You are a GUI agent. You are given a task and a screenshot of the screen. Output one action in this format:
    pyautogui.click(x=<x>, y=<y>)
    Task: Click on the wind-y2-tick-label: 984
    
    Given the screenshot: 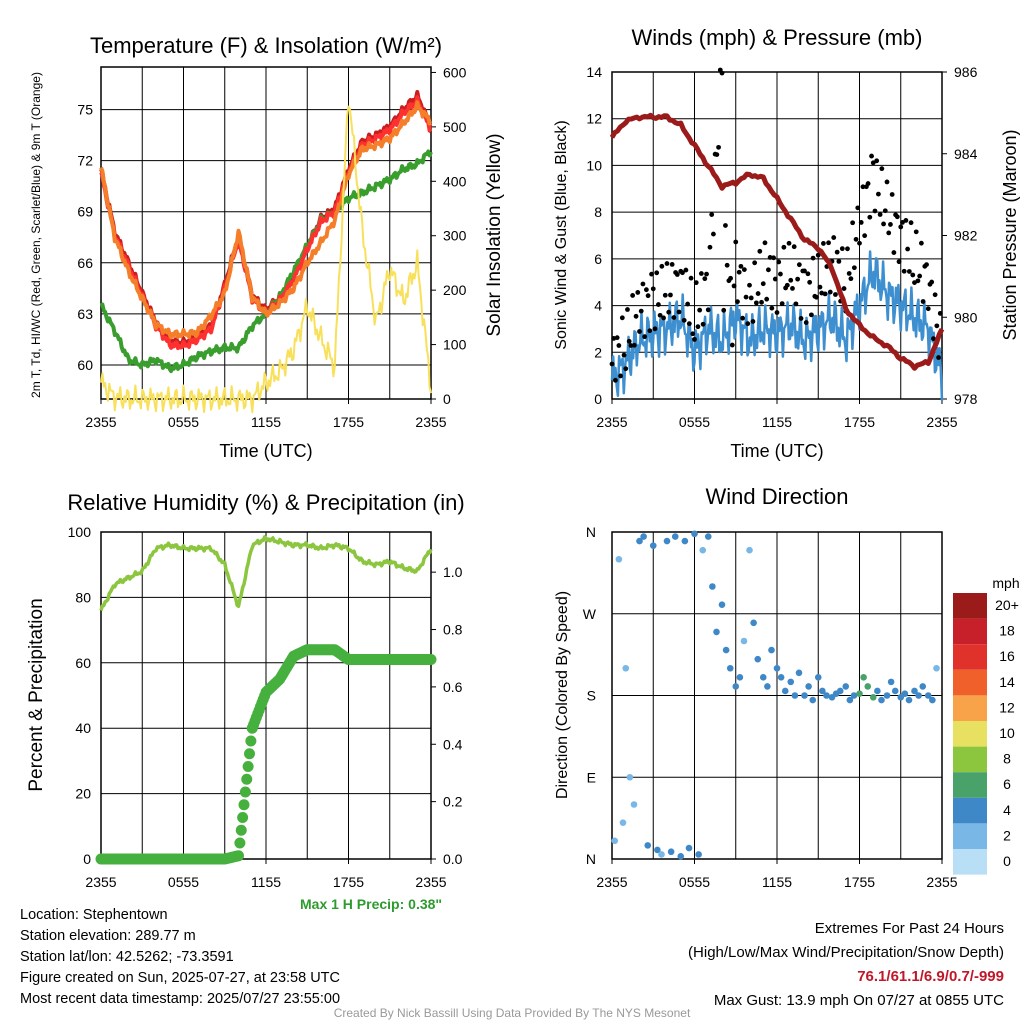 What is the action you would take?
    pyautogui.click(x=966, y=154)
    